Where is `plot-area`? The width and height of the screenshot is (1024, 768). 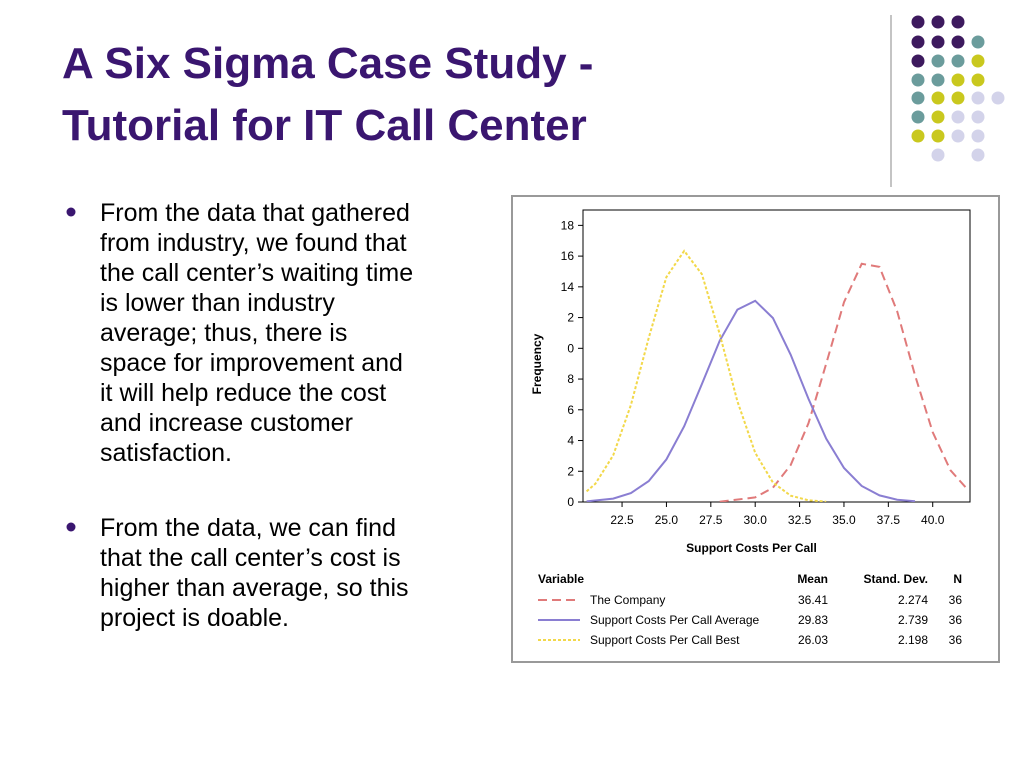
plot-area is located at coordinates (776, 356).